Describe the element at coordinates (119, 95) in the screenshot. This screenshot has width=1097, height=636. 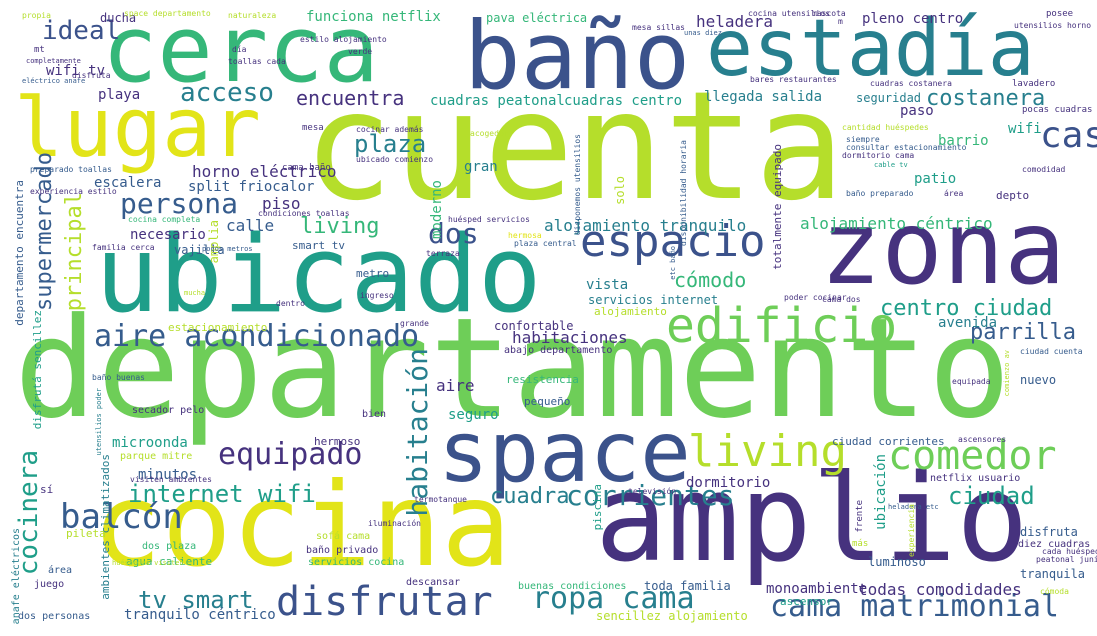
I see `word: playa` at that location.